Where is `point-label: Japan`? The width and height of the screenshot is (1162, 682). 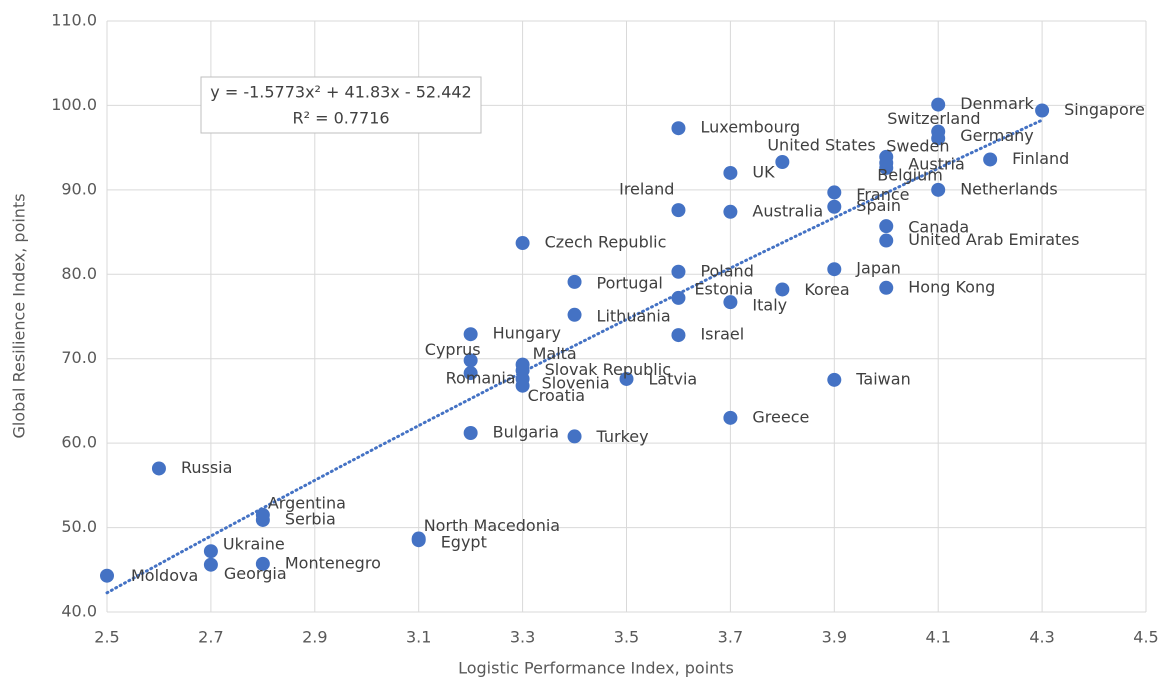 point-label: Japan is located at coordinates (878, 268).